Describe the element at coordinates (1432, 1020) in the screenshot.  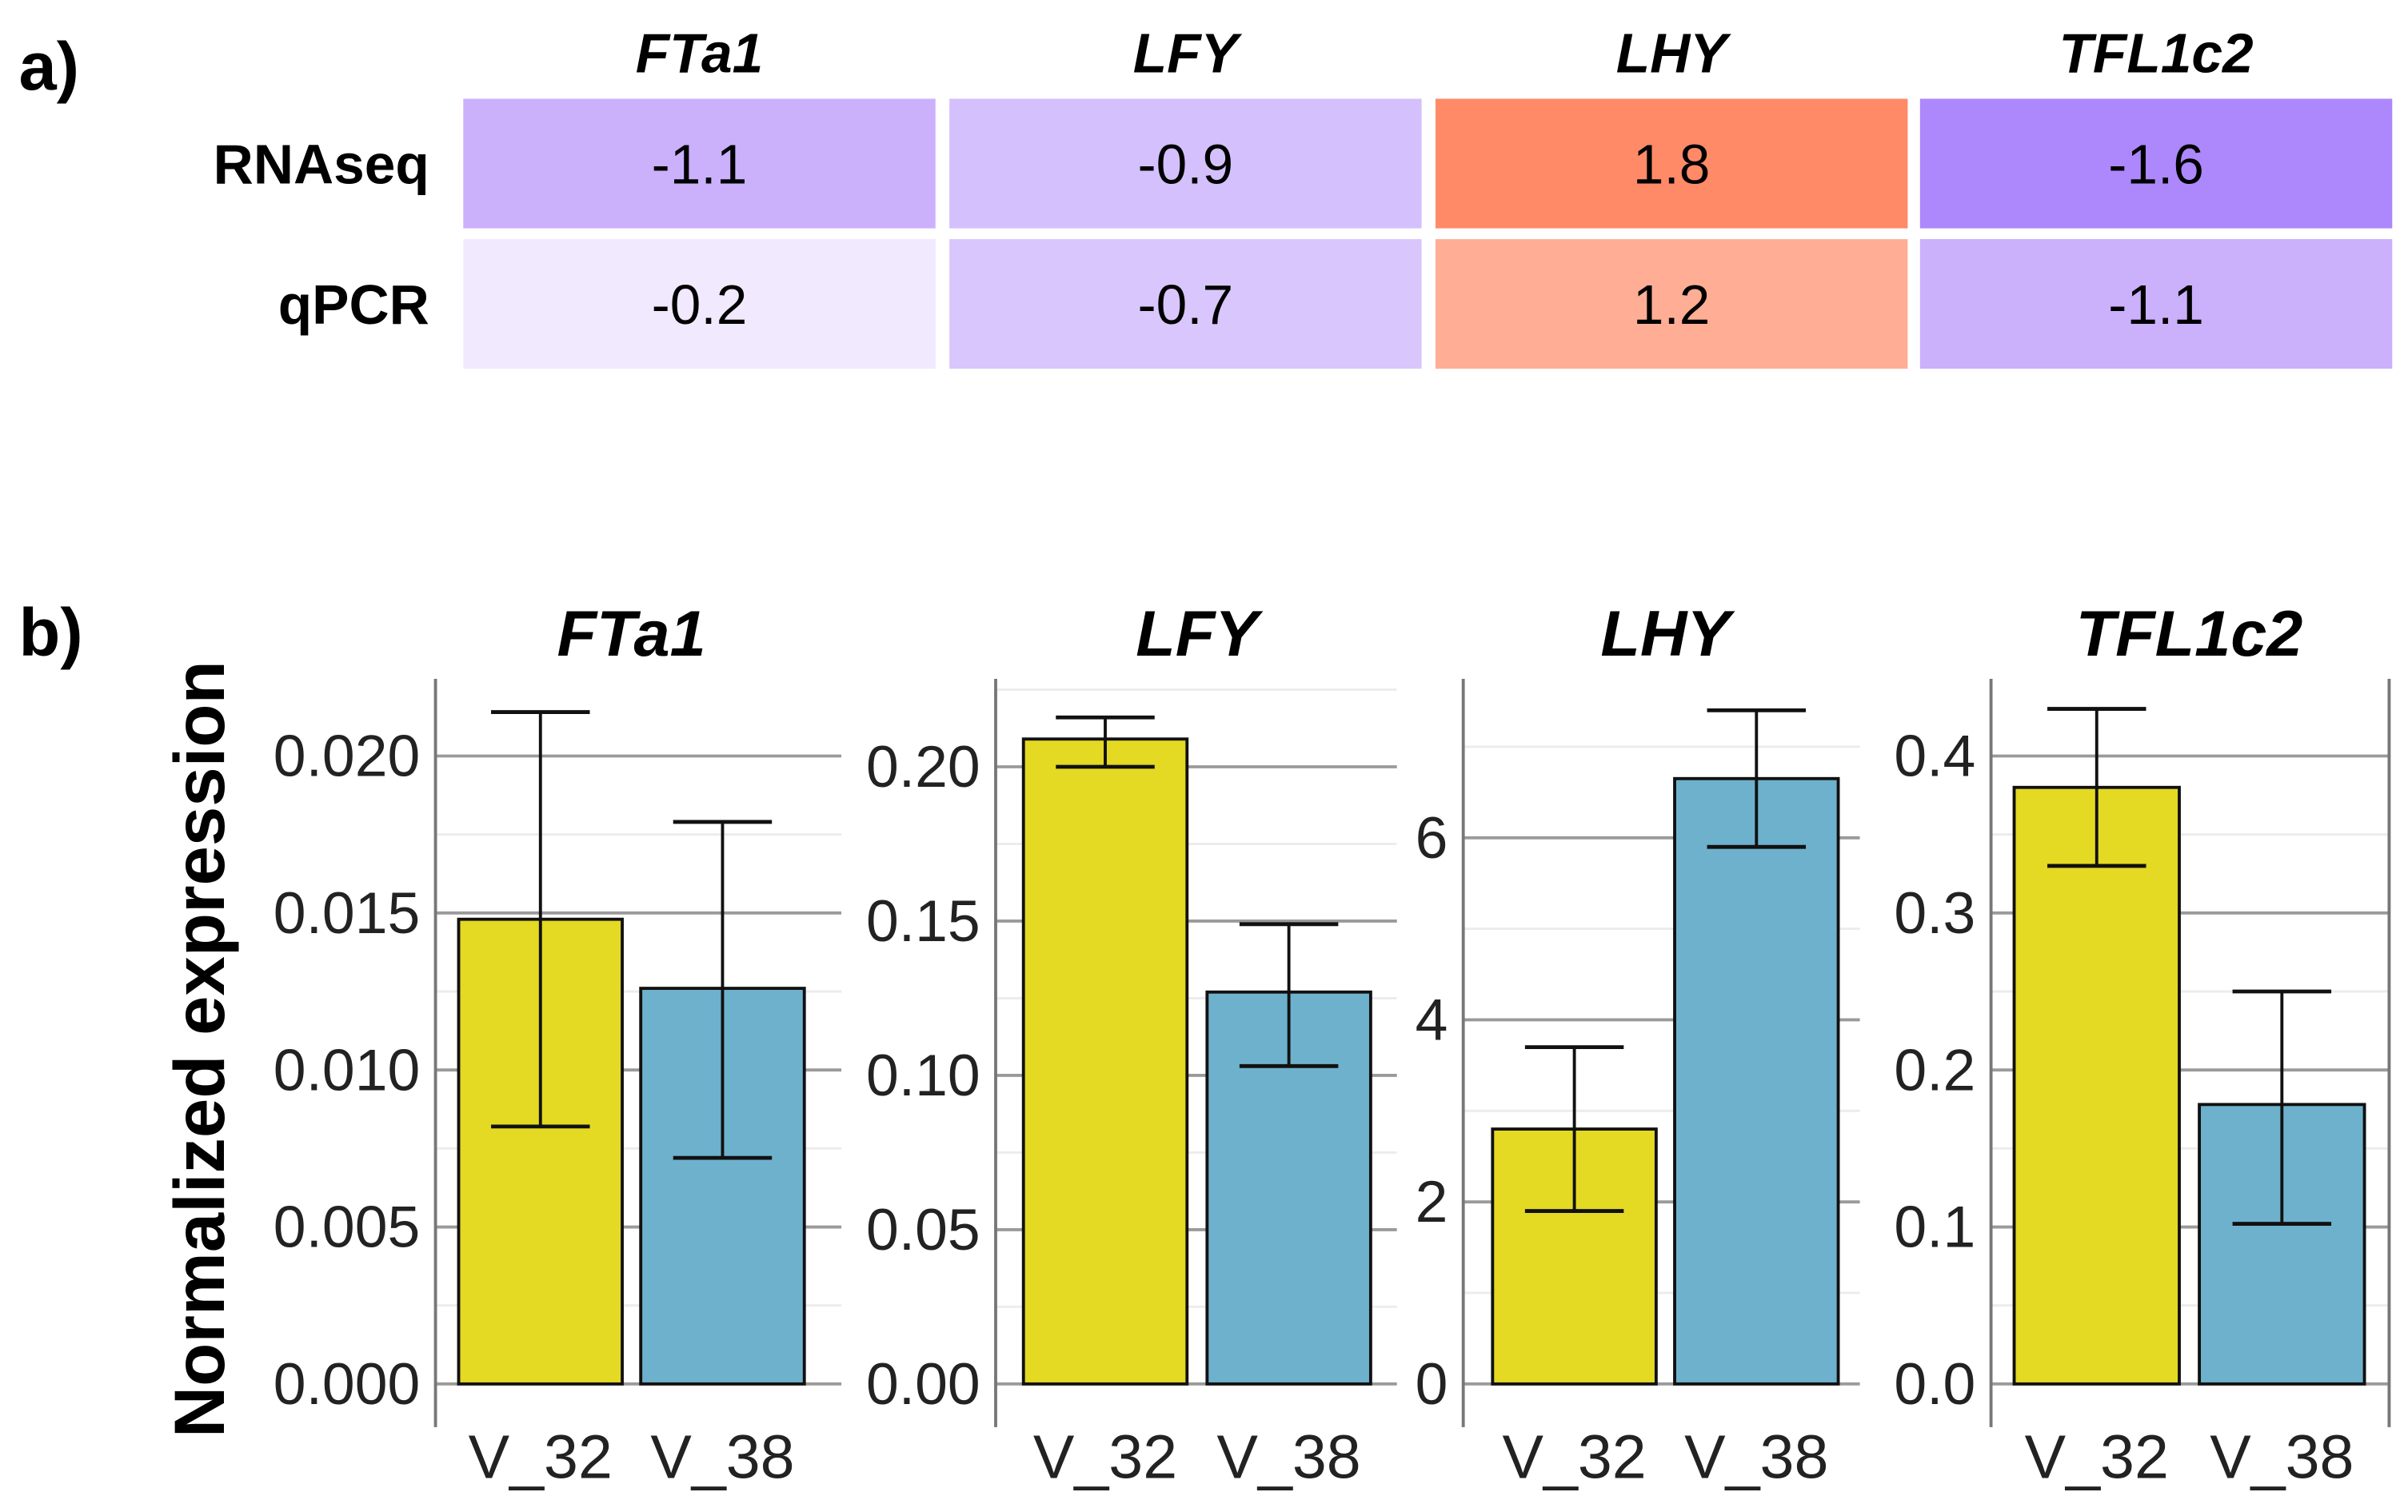
I see `y-tick-label: 4` at that location.